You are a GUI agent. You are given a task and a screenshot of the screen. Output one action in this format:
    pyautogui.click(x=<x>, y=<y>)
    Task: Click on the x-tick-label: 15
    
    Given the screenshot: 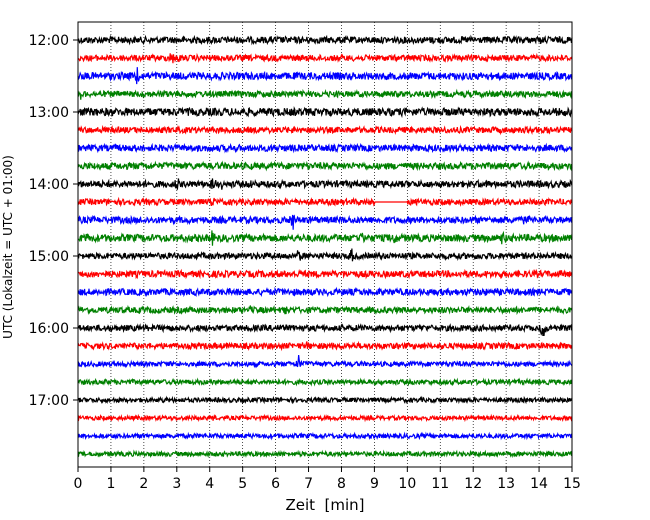 What is the action you would take?
    pyautogui.click(x=572, y=484)
    